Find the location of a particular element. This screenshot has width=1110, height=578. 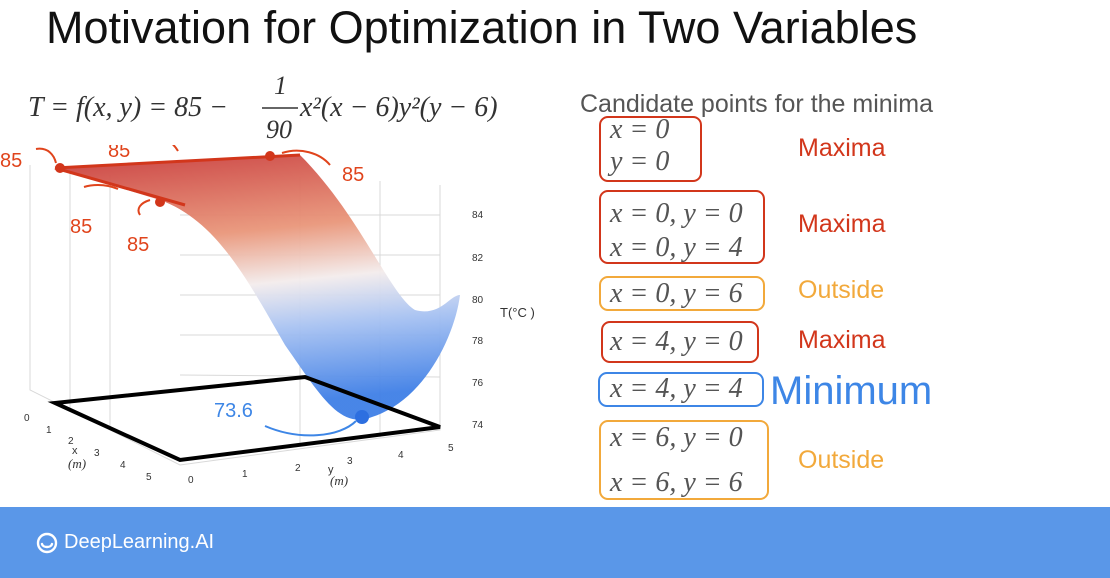

x-tick-5: 5 is located at coordinates (149, 477).